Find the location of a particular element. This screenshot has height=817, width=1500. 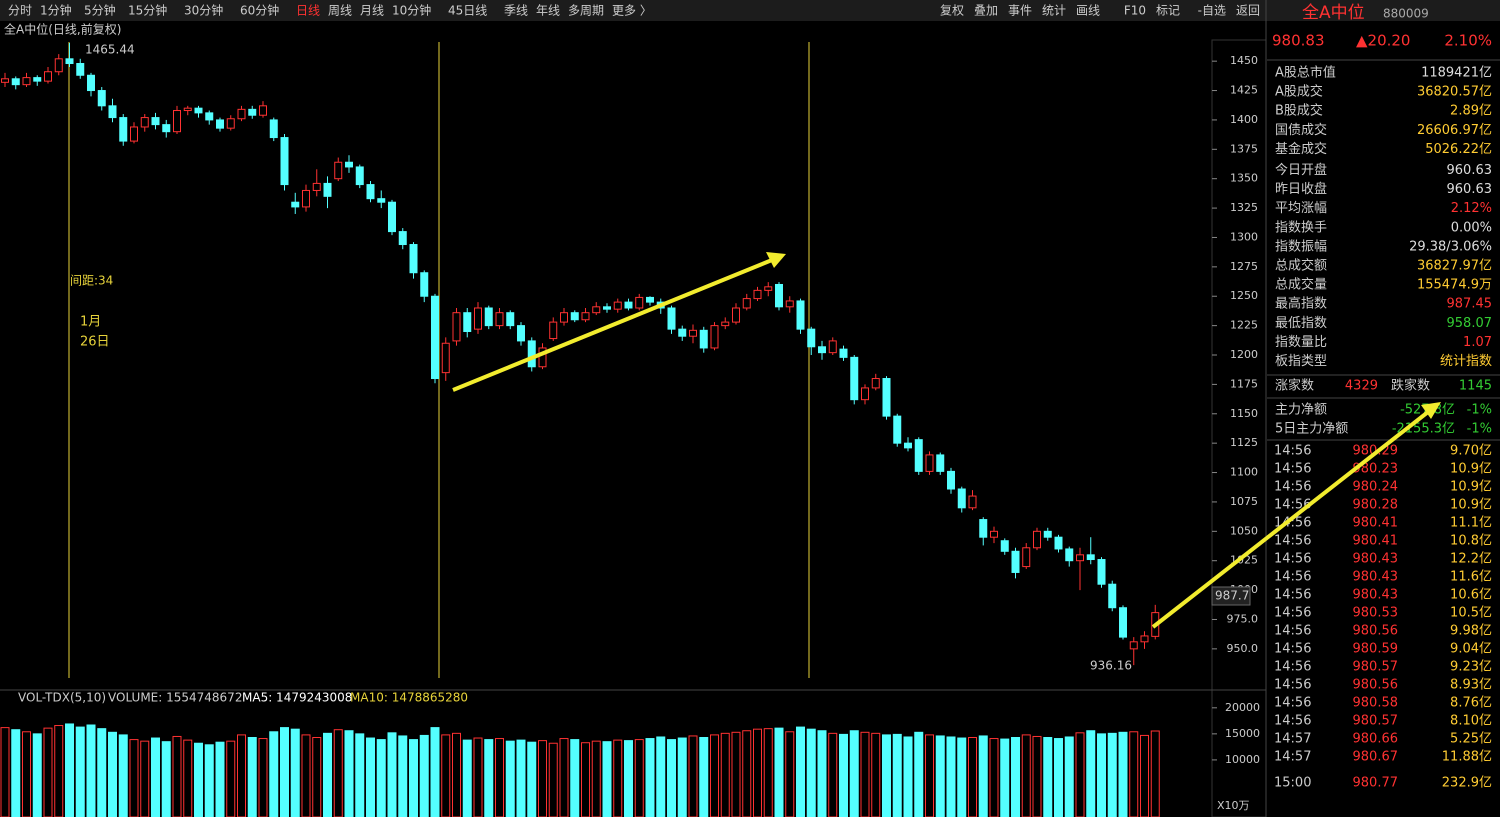

stat-label: 基金成交 is located at coordinates (1301, 149).